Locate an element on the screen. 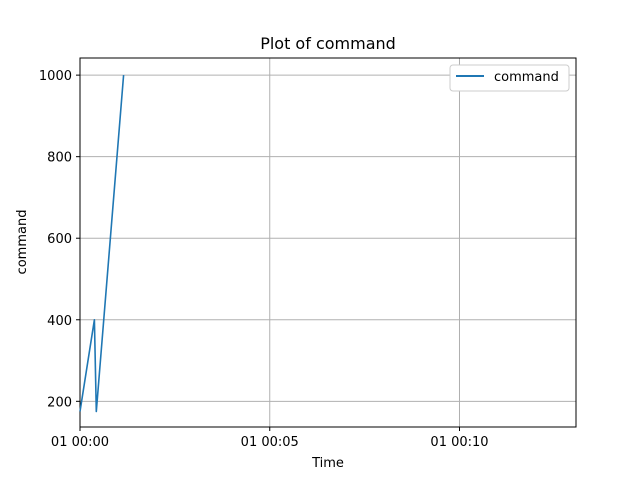 The image size is (640, 484). y-tick-label: 1000 is located at coordinates (55, 76).